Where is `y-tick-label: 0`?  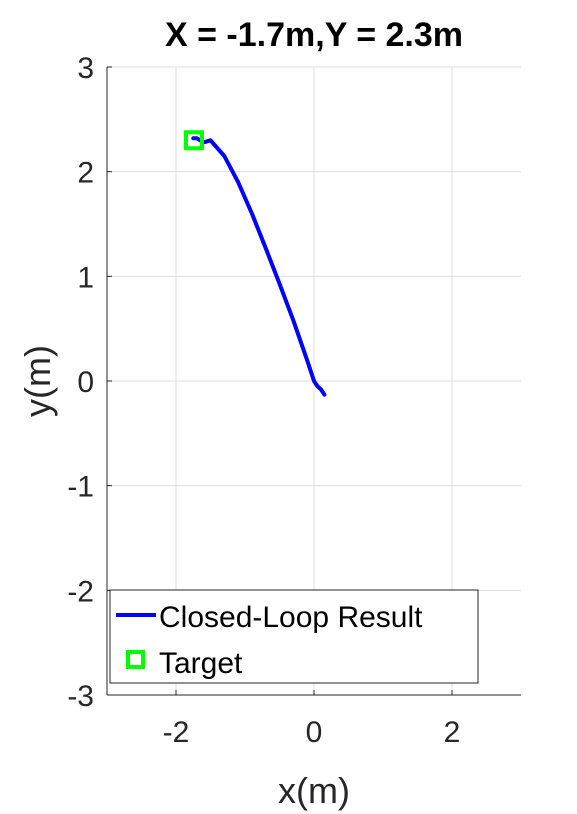
y-tick-label: 0 is located at coordinates (85, 382).